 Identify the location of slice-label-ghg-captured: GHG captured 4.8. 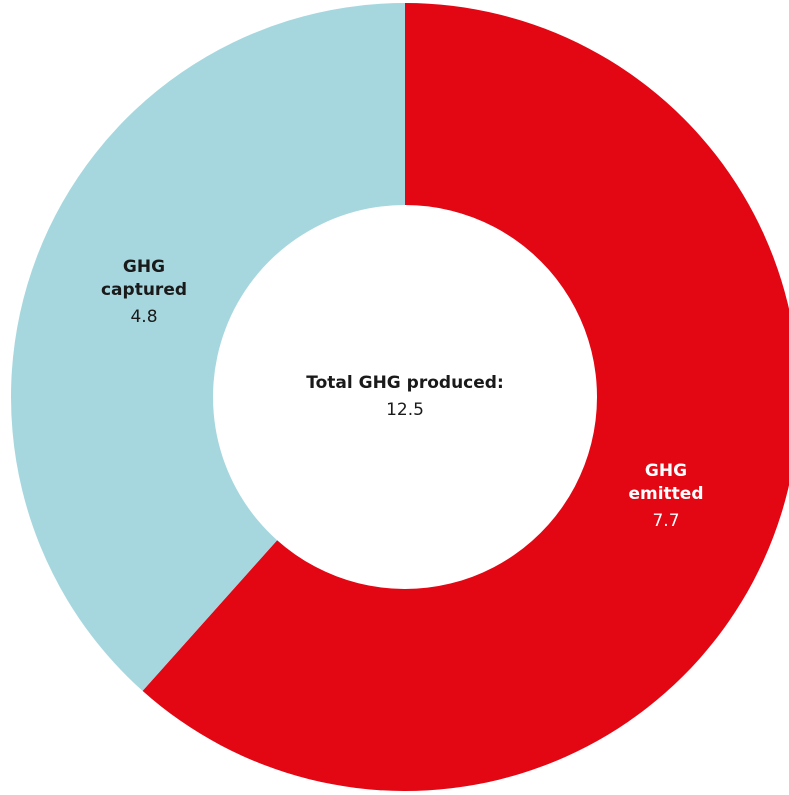
(144, 292).